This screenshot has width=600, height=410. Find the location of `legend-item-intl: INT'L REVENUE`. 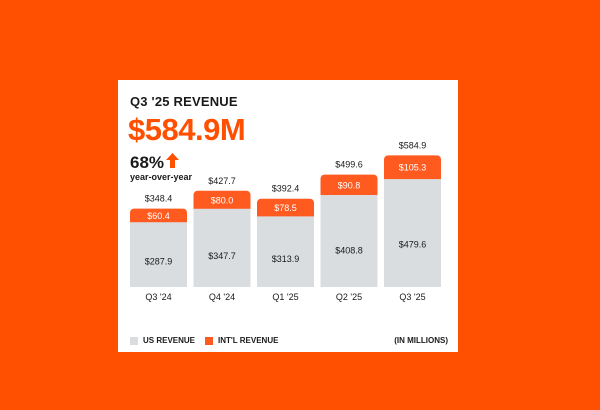

legend-item-intl: INT'L REVENUE is located at coordinates (241, 340).